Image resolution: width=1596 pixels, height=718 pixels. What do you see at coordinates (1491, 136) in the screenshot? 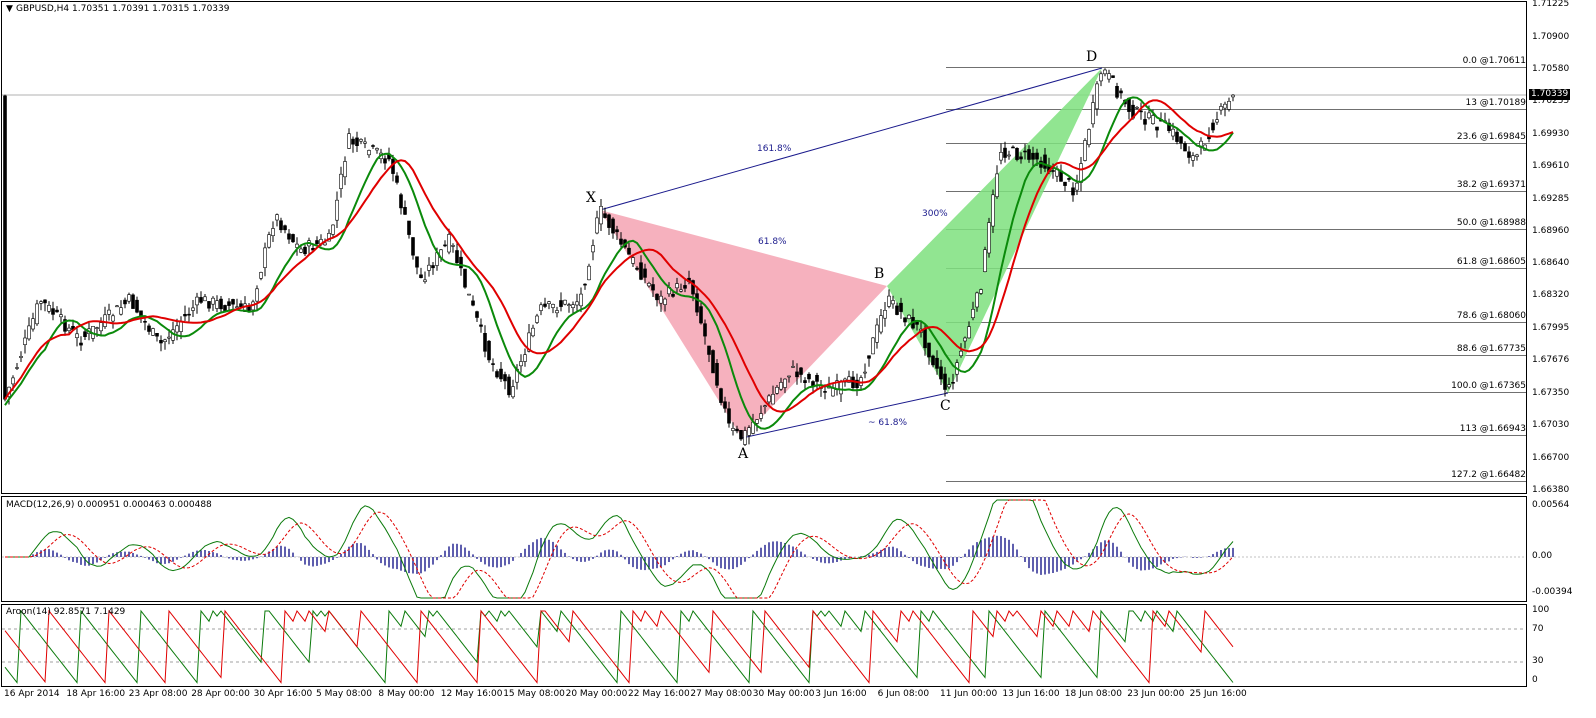
I see `fib-level-label: 23.6 @1.69845` at bounding box center [1491, 136].